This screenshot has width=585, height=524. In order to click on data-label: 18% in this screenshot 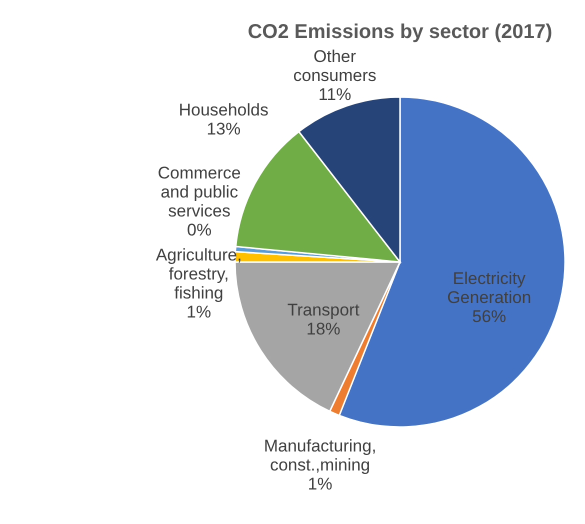, I will do `click(323, 329)`.